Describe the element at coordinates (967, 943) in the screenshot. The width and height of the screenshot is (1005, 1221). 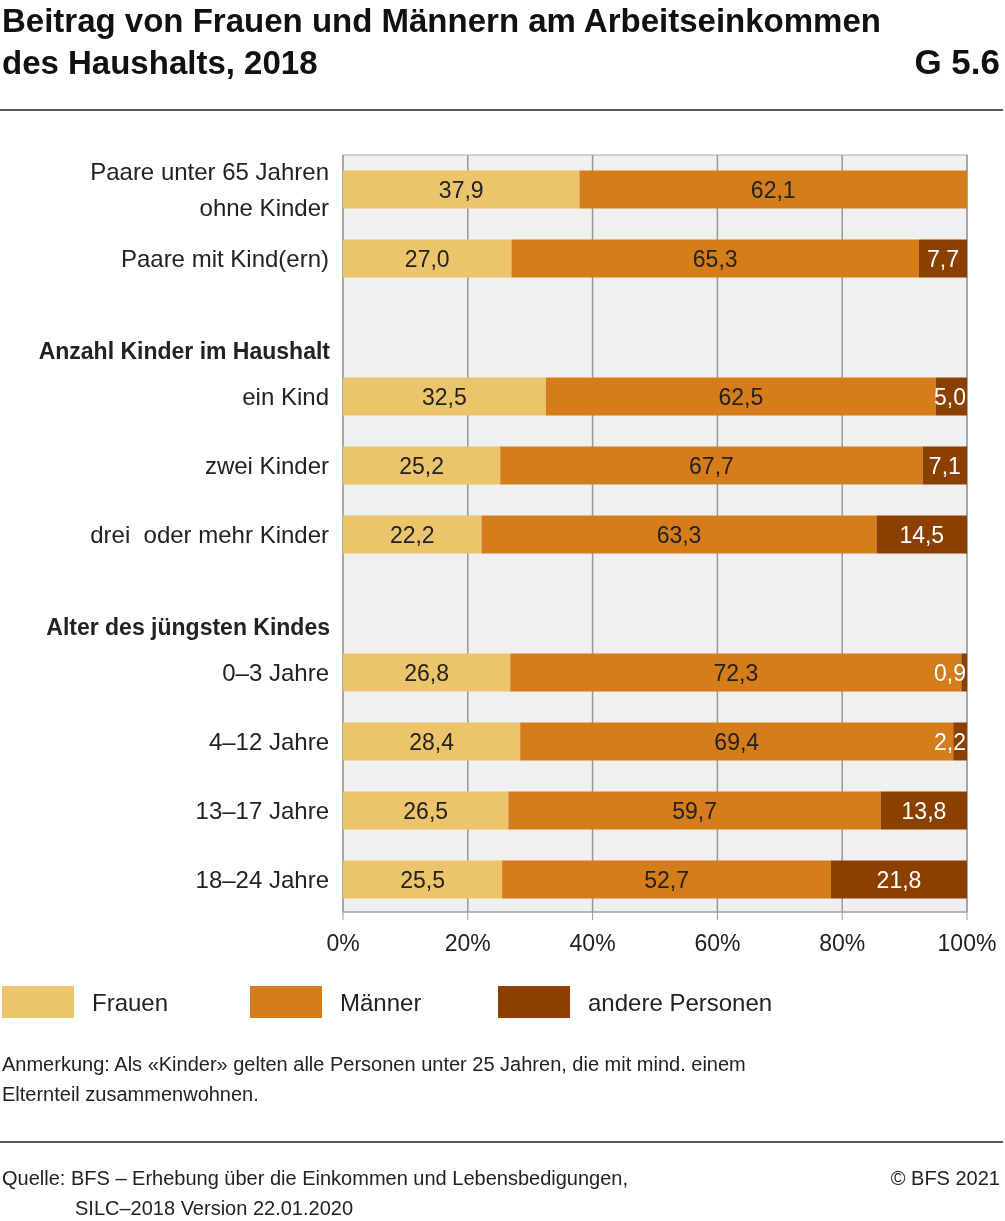
I see `x-tick-label: 100%` at that location.